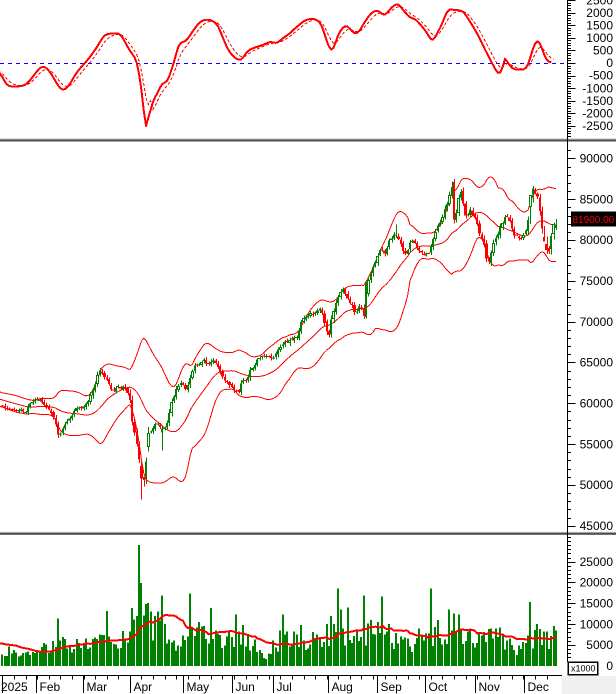  Describe the element at coordinates (599, 645) in the screenshot. I see `svg-text: 5000` at that location.